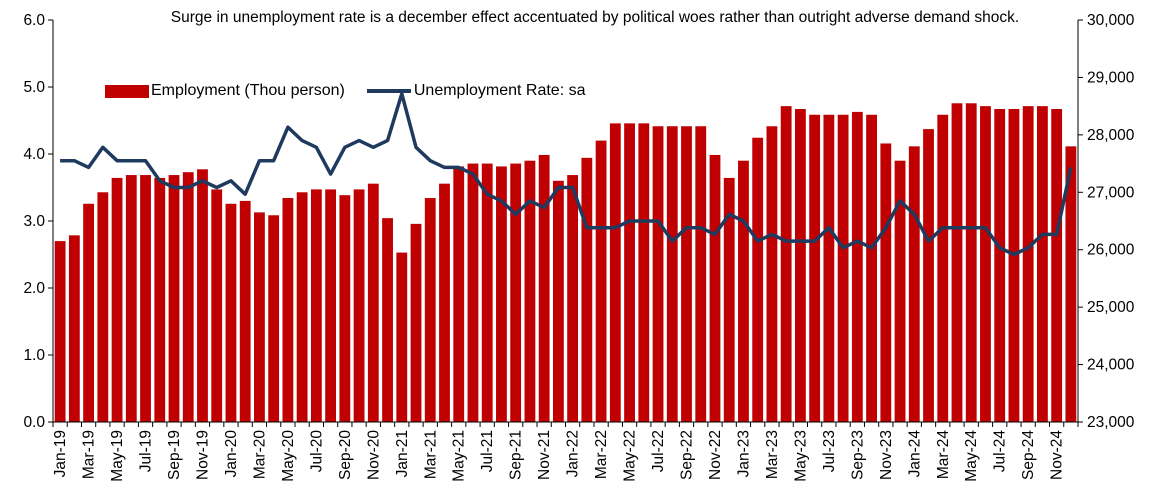  What do you see at coordinates (288, 456) in the screenshot?
I see `x-tick-label: May-20` at bounding box center [288, 456].